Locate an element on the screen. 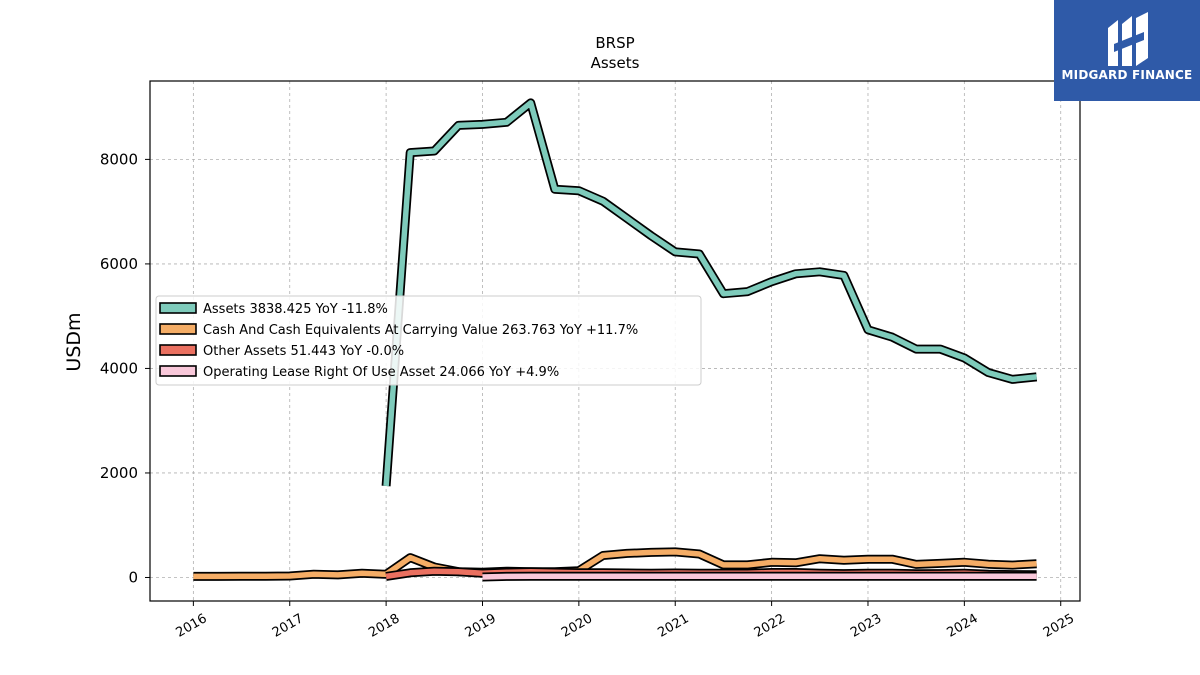  y-axis-label: USDm is located at coordinates (74, 341).